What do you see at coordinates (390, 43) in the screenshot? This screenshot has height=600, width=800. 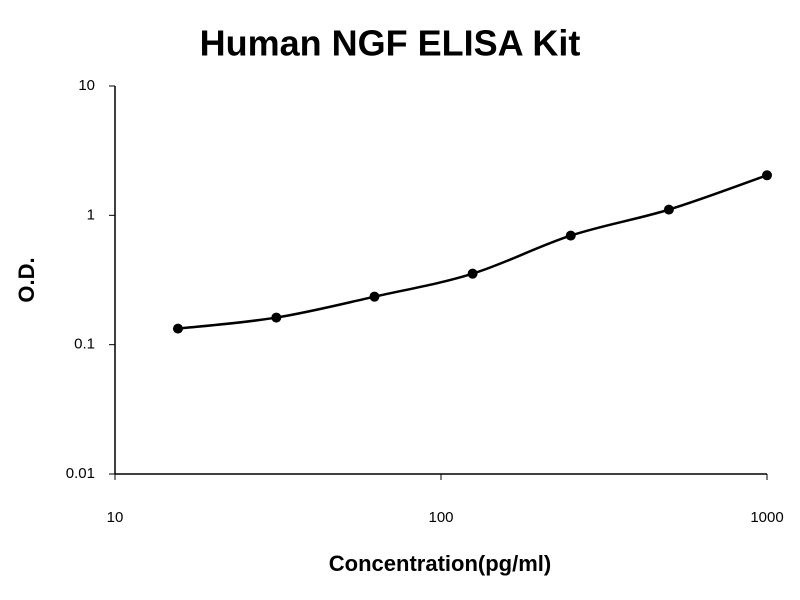 I see `chart-title: Human NGF ELISA Kit` at bounding box center [390, 43].